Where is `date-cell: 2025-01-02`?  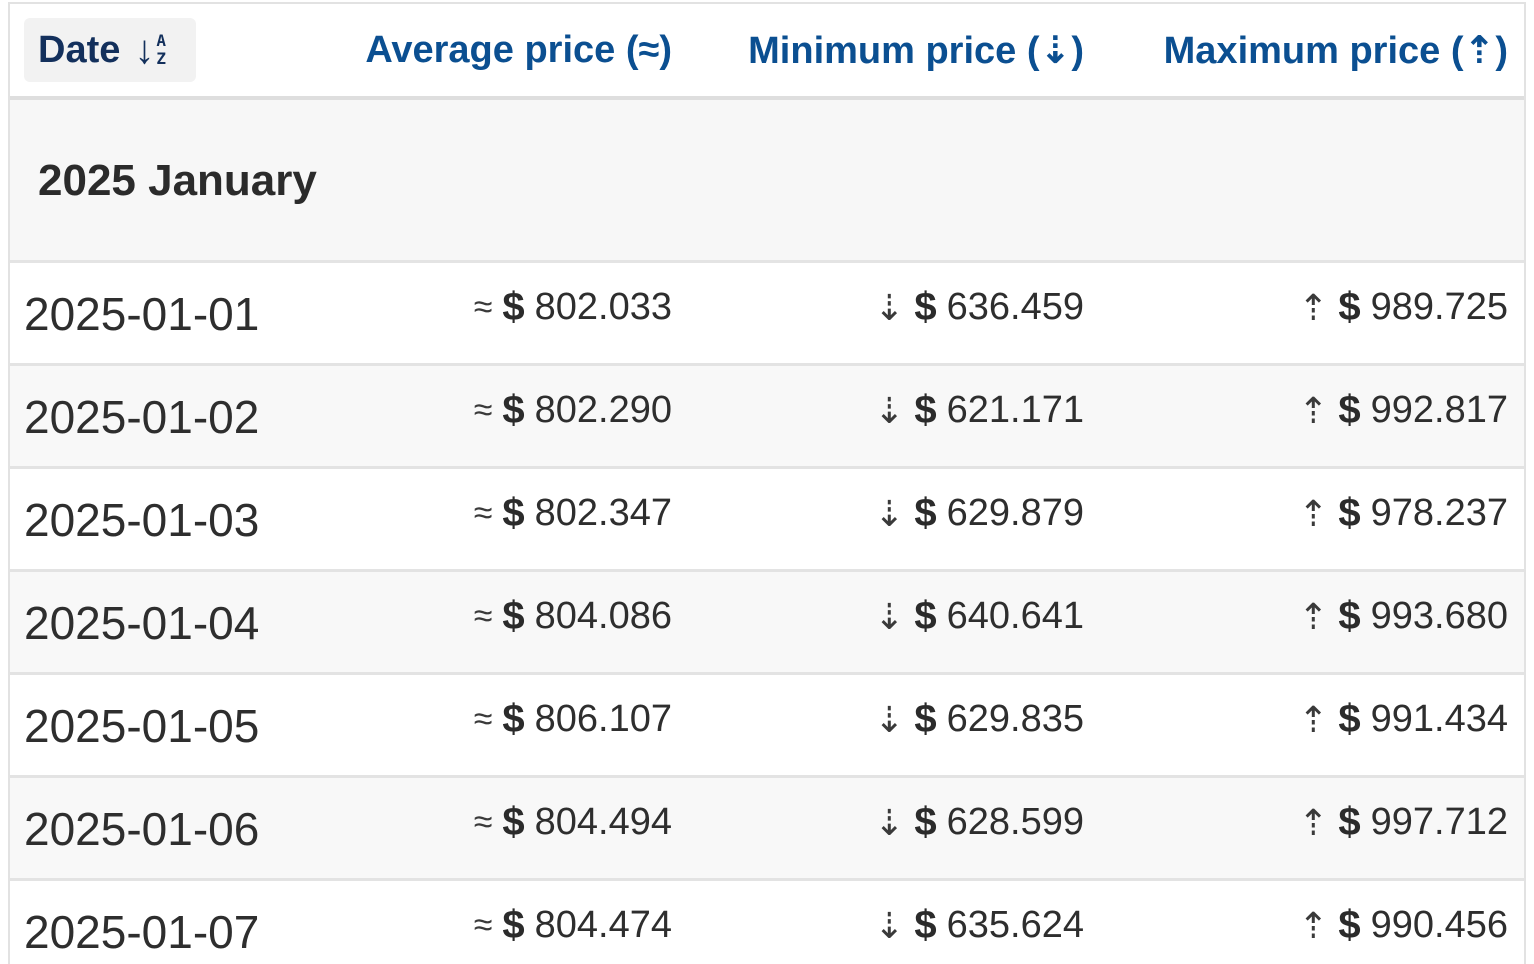
date-cell: 2025-01-02 is located at coordinates (141, 417).